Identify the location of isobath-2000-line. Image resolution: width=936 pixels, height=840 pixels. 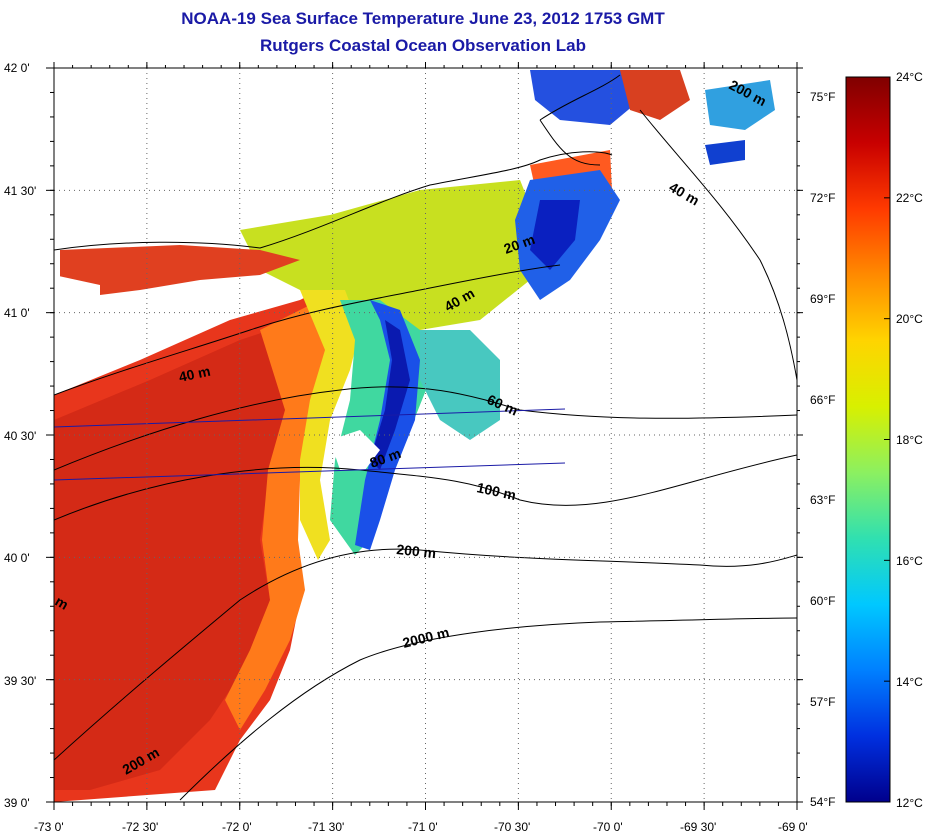
(488, 709).